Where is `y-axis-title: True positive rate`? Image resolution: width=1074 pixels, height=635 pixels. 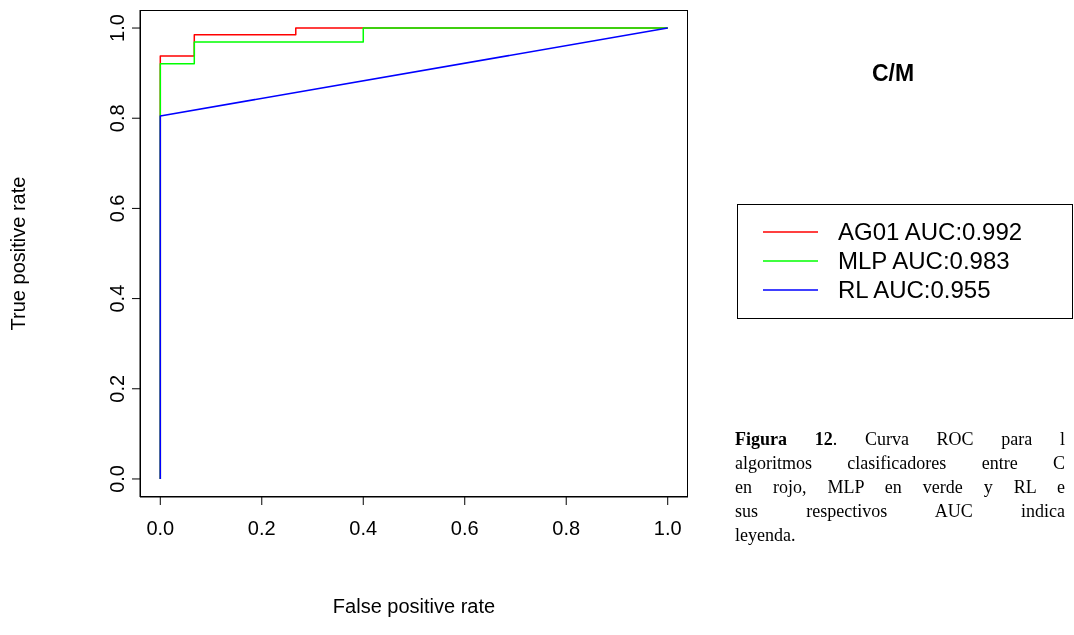 y-axis-title: True positive rate is located at coordinates (18, 253).